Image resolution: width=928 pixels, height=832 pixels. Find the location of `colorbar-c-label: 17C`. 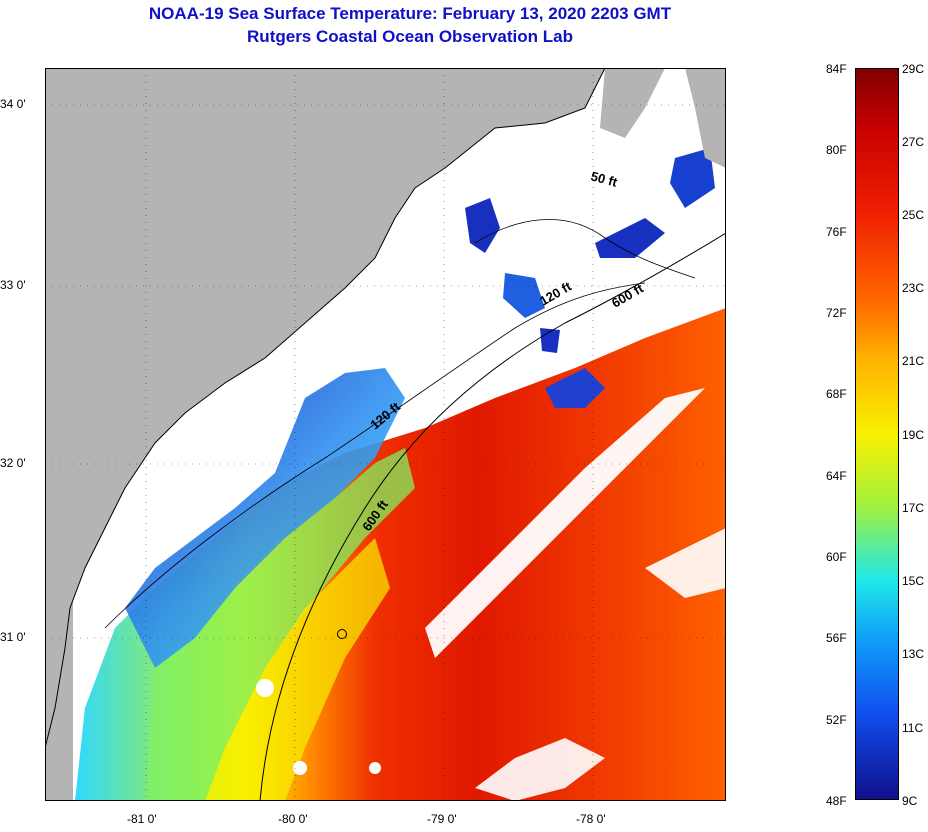

colorbar-c-label: 17C is located at coordinates (913, 508).